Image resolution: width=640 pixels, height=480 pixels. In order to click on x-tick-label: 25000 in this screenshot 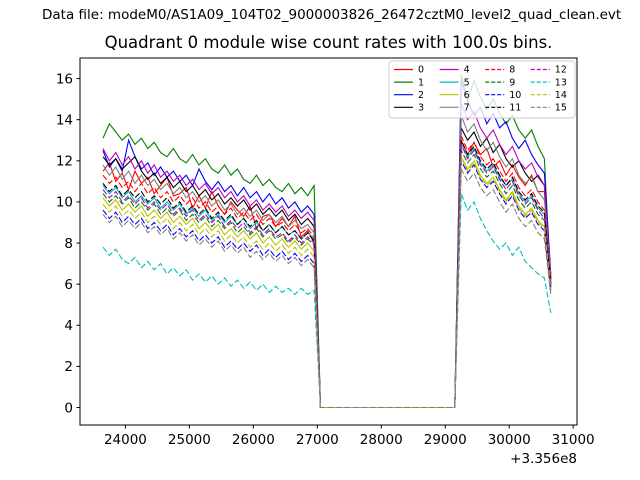, I will do `click(189, 440)`.